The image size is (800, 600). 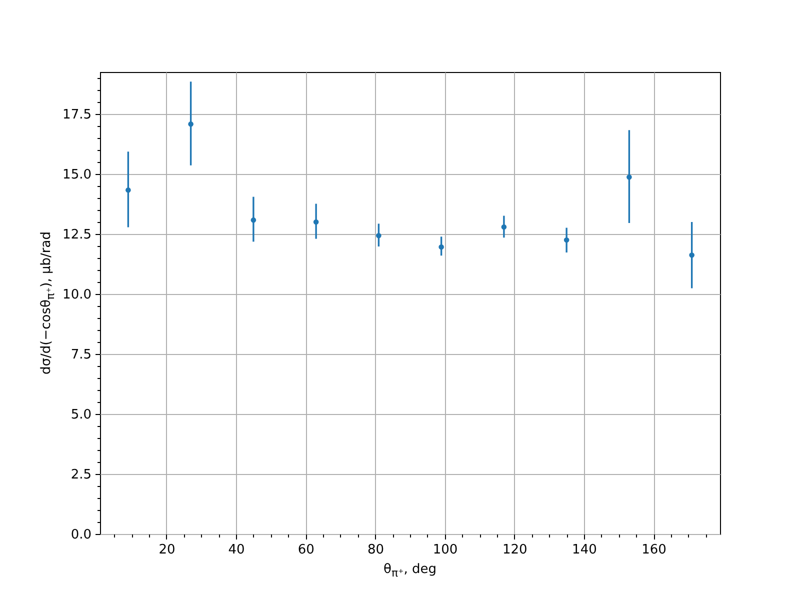 What do you see at coordinates (236, 550) in the screenshot?
I see `x-tick-label: 40` at bounding box center [236, 550].